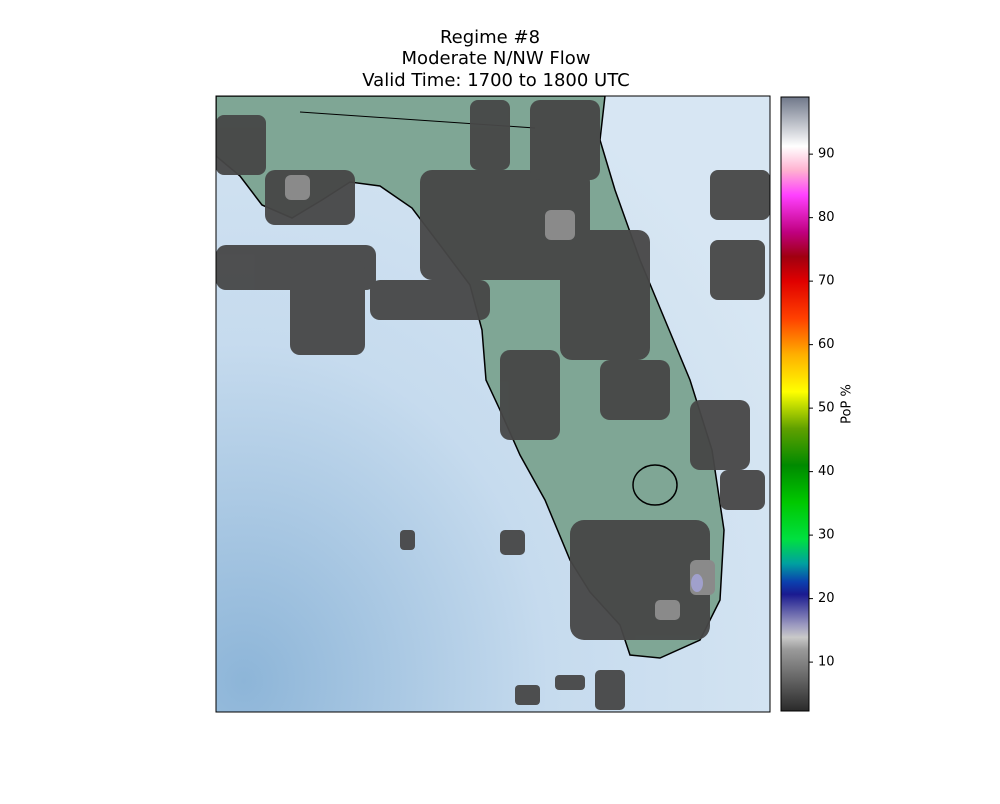 This screenshot has width=1000, height=804. Describe the element at coordinates (826, 662) in the screenshot. I see `colorbar-tick-label: 10` at that location.